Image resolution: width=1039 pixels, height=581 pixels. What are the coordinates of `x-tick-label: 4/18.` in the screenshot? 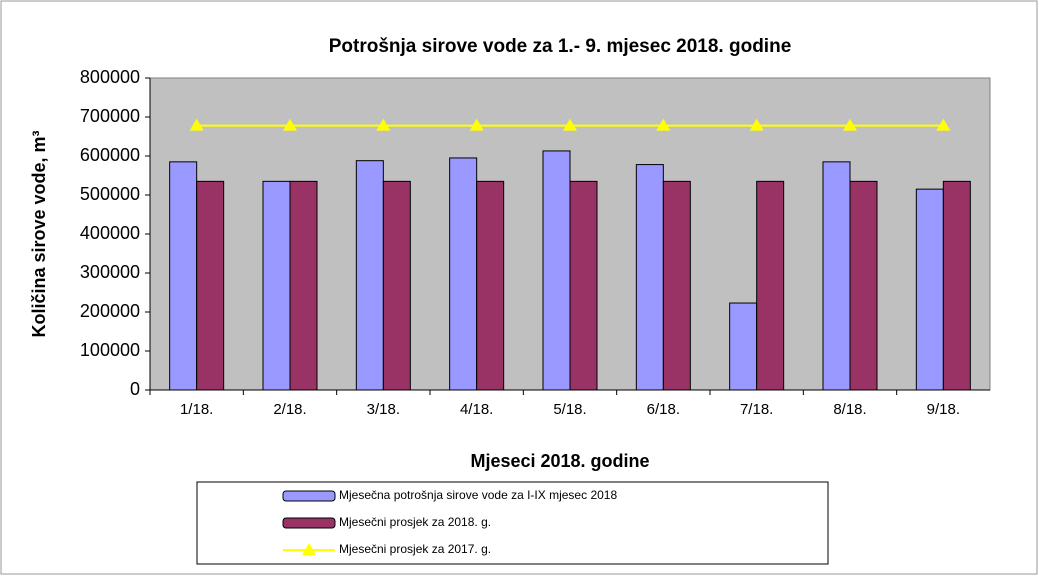 It's located at (476, 409).